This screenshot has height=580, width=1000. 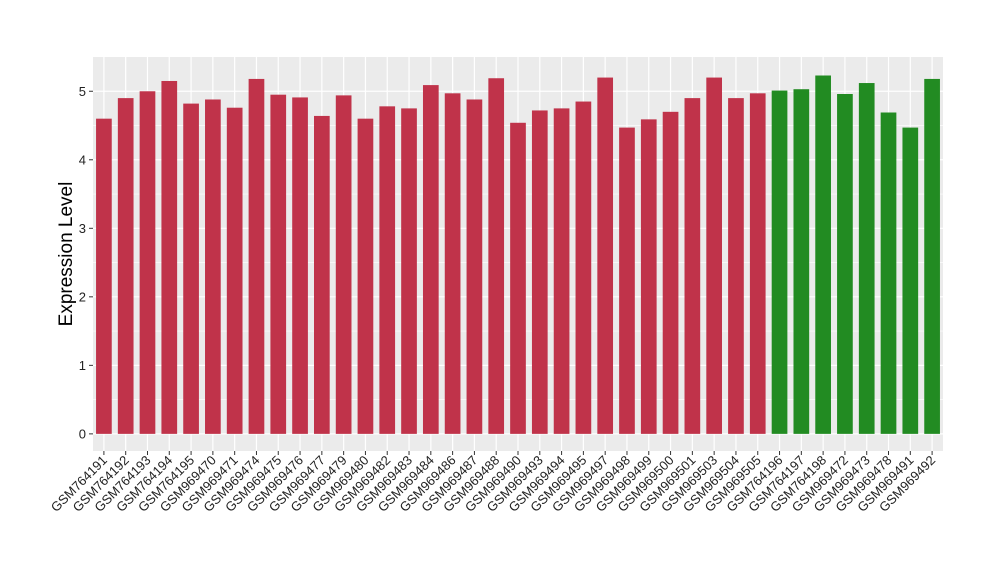 What do you see at coordinates (343, 264) in the screenshot?
I see `bar-GSM969479` at bounding box center [343, 264].